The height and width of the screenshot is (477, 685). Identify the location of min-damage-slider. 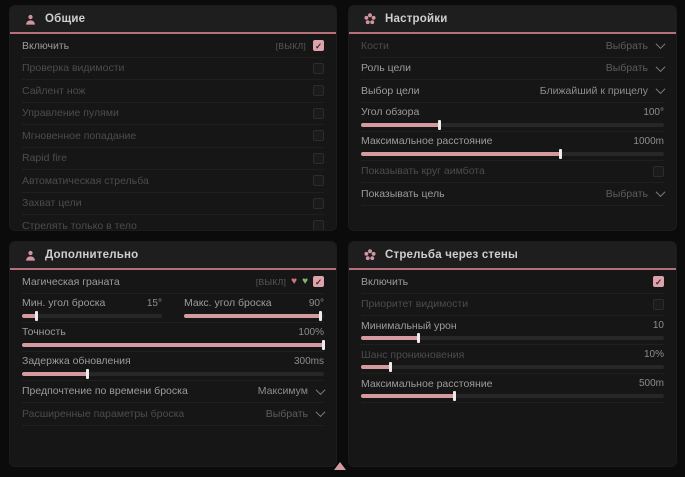
(512, 338).